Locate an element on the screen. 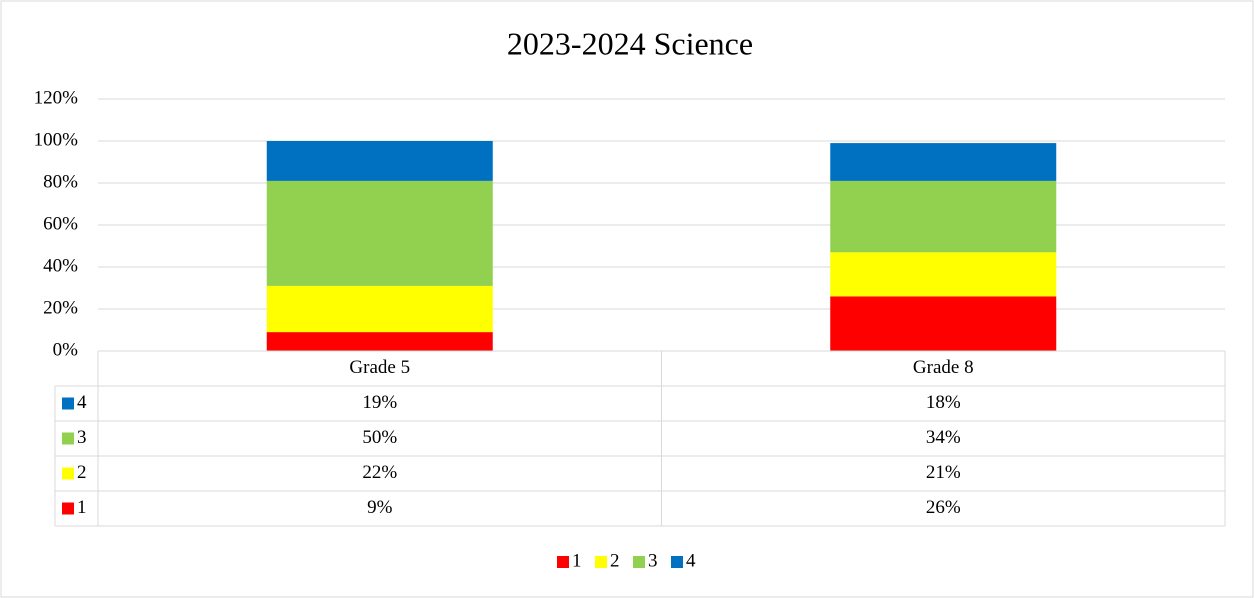 The height and width of the screenshot is (598, 1254). y-tick-label: 80% is located at coordinates (60, 181).